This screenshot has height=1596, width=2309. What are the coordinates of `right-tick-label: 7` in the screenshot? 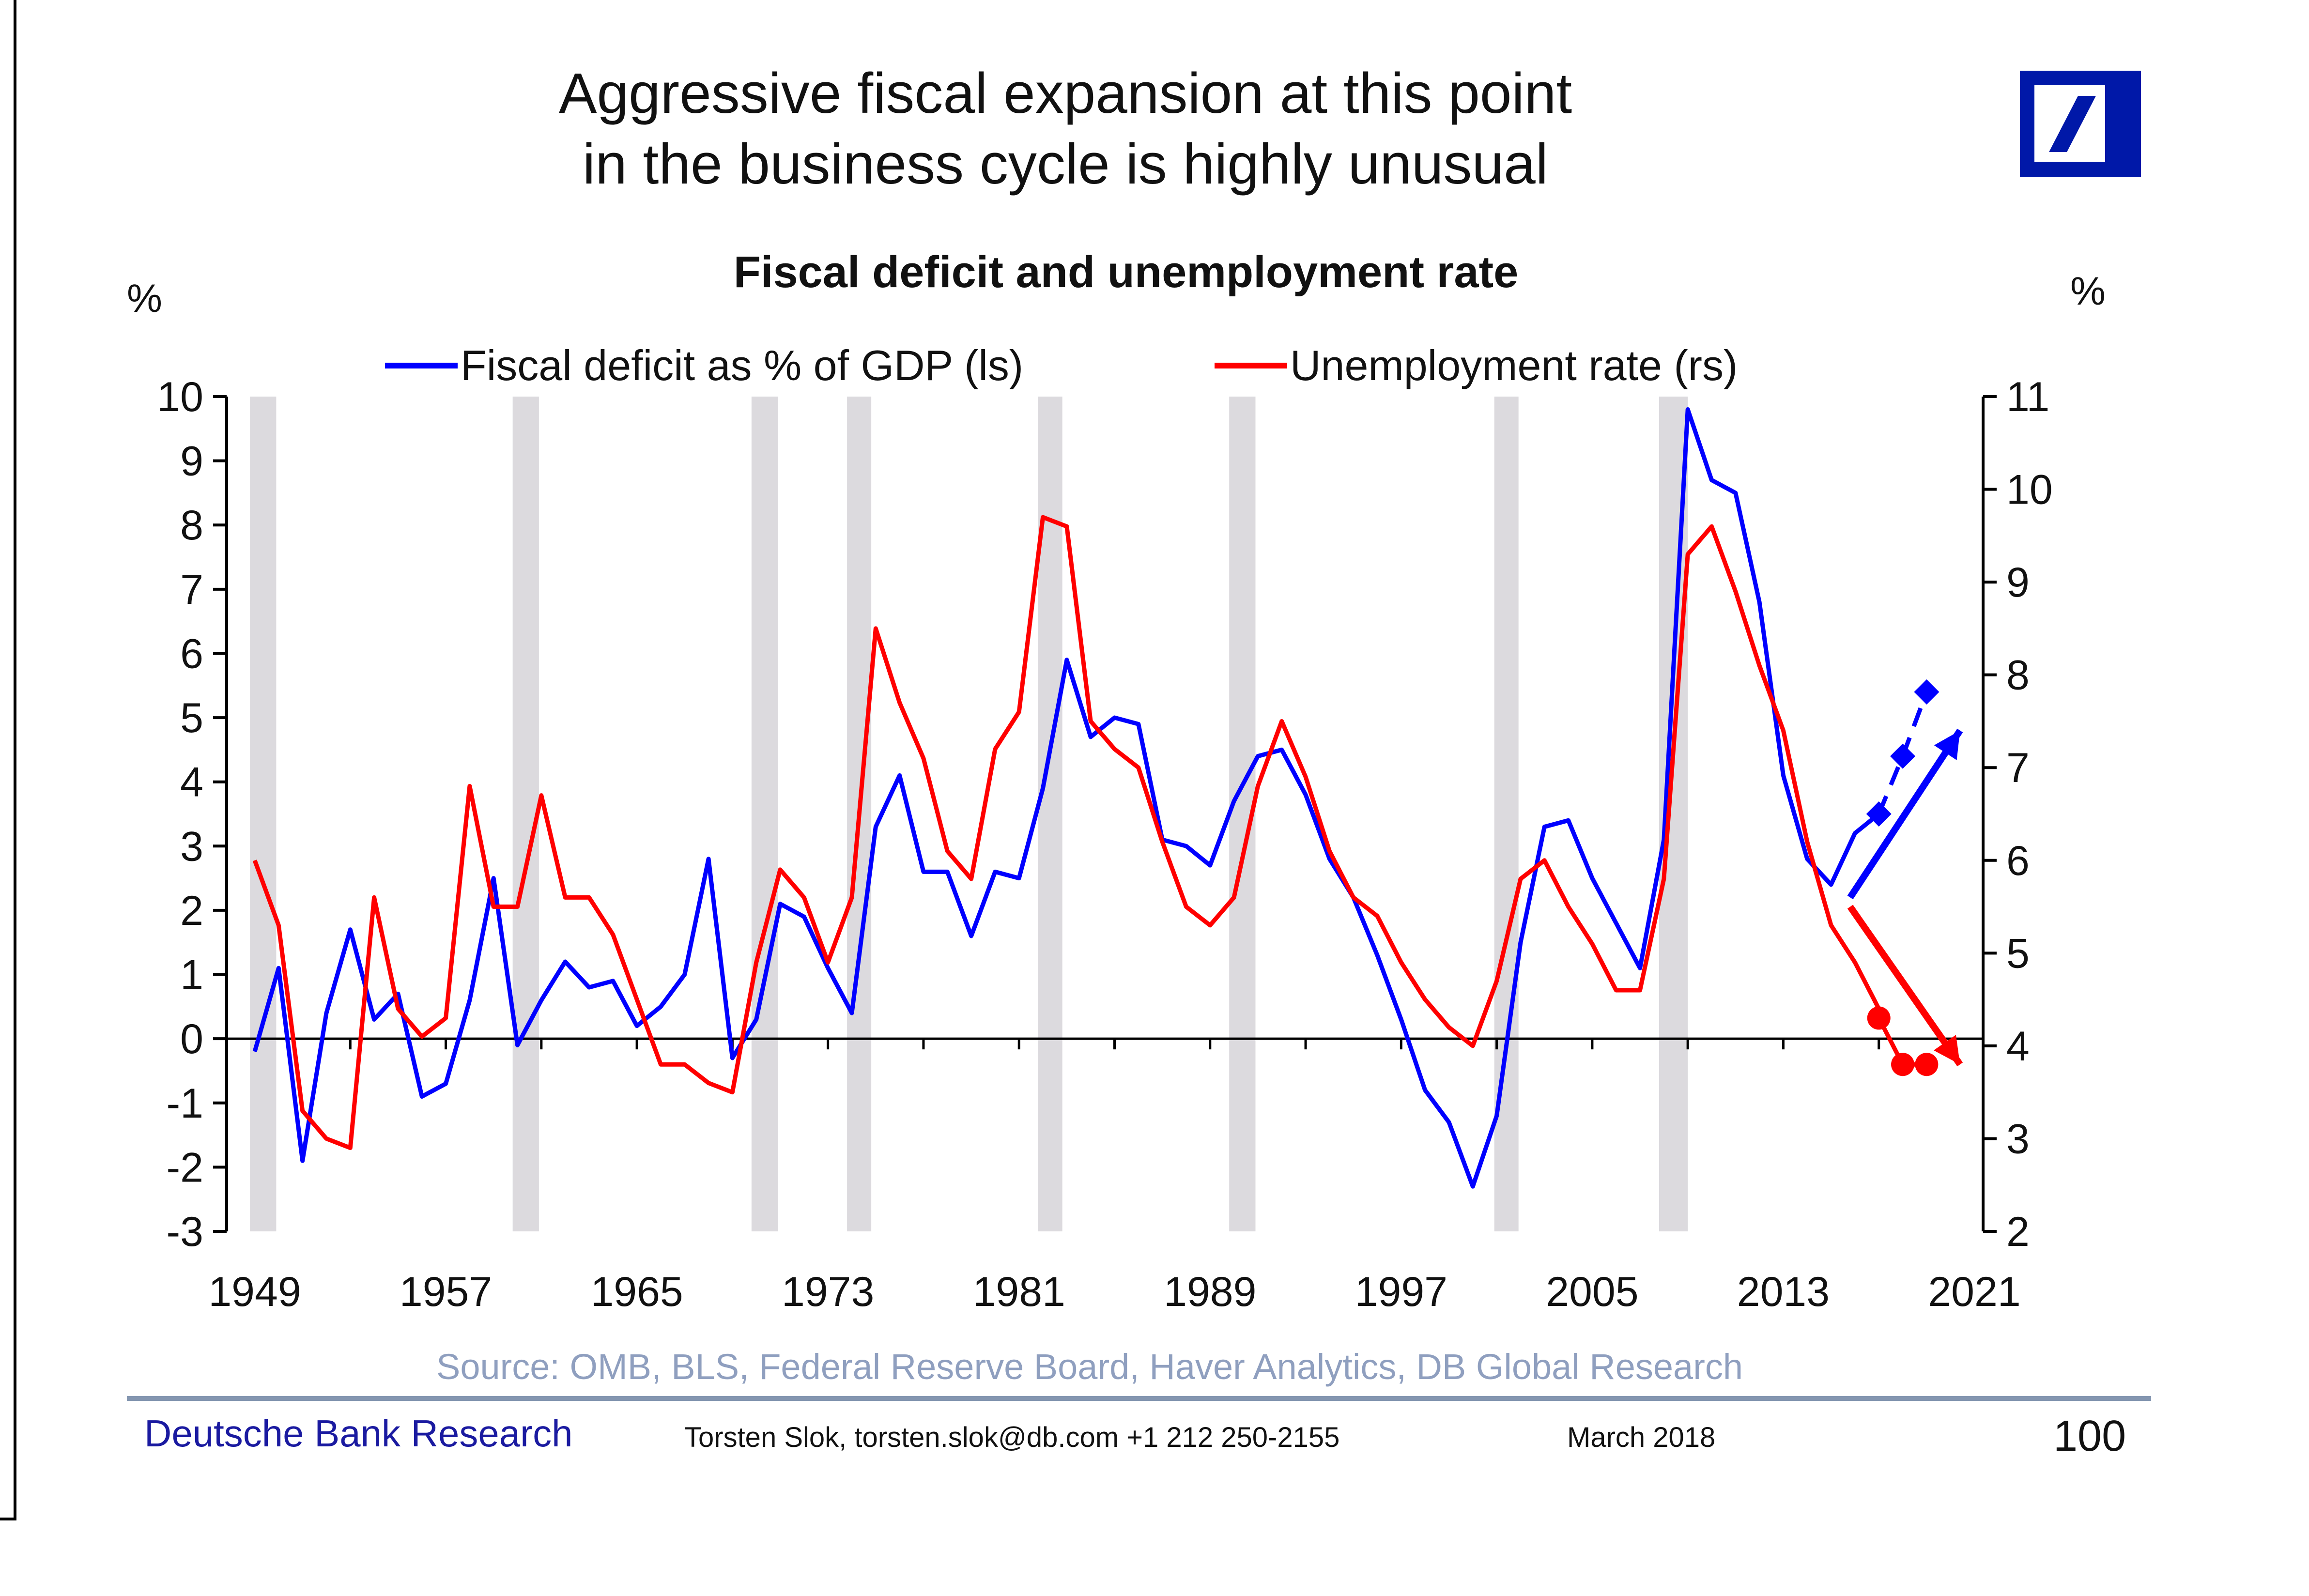 It's located at (2018, 768).